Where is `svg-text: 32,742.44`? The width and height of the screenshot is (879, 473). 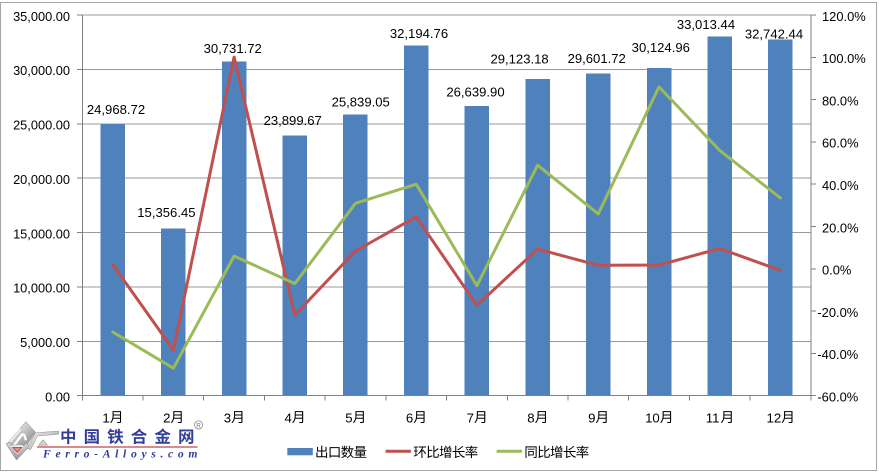 svg-text: 32,742.44 is located at coordinates (774, 33).